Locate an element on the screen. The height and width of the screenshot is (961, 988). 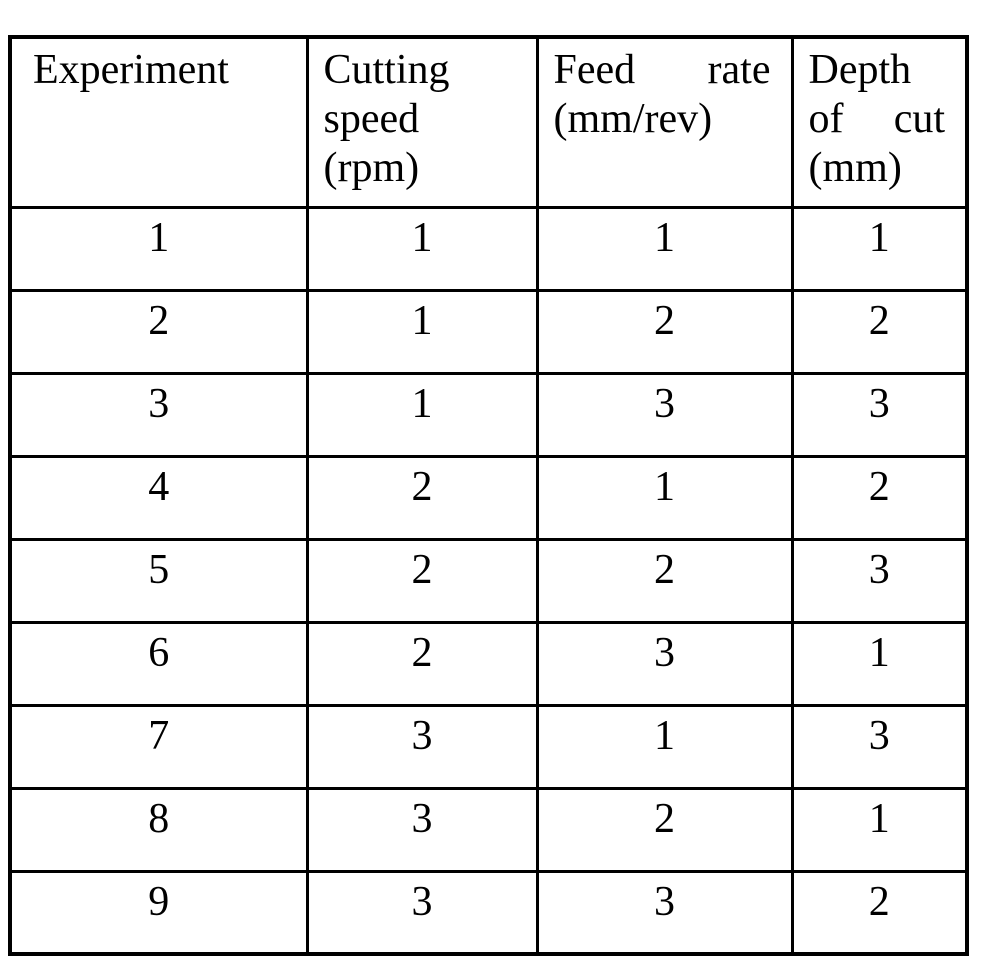
header-line: of cut is located at coordinates (877, 119).